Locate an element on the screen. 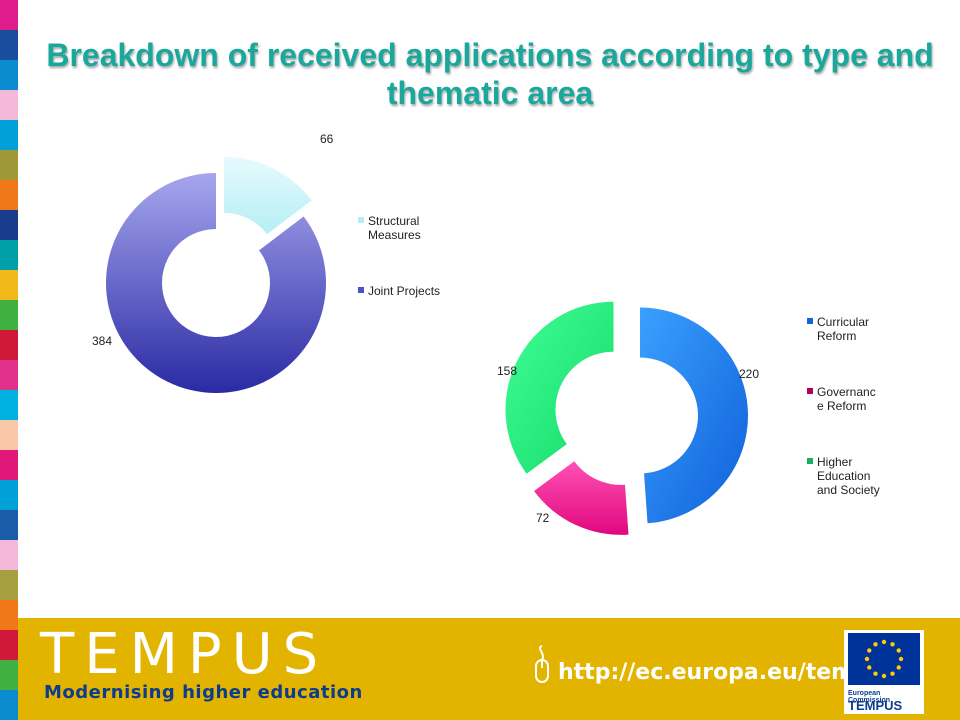  footer-url: http://ec.europa.eu/tempus is located at coordinates (728, 672).